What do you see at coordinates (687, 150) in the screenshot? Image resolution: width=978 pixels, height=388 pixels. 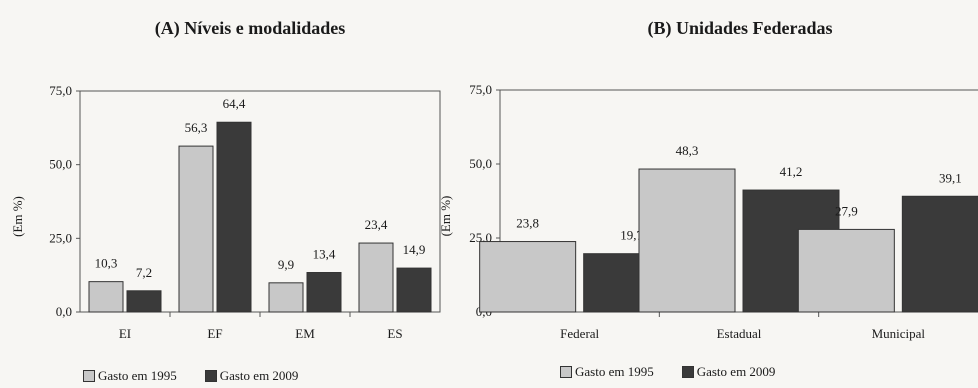 I see `data-label: 48,3` at bounding box center [687, 150].